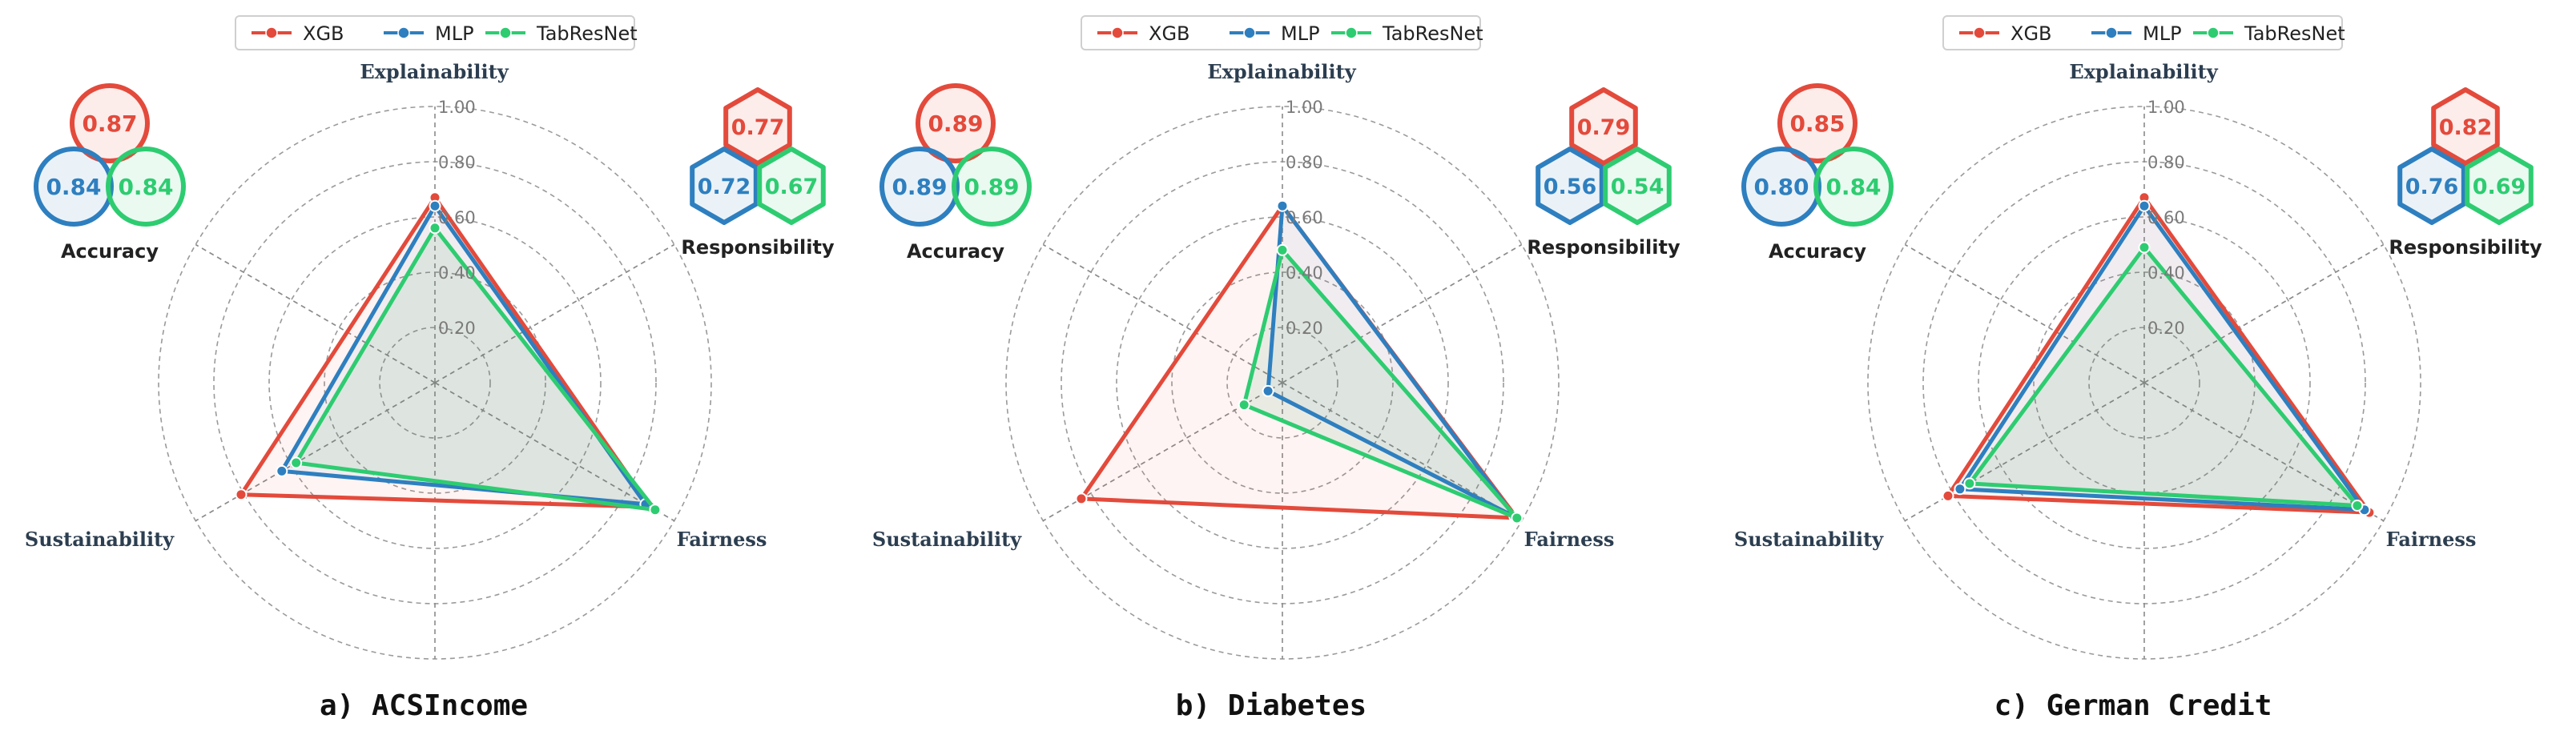  What do you see at coordinates (2432, 187) in the screenshot?
I see `responsibility-value-mlp: 0.76` at bounding box center [2432, 187].